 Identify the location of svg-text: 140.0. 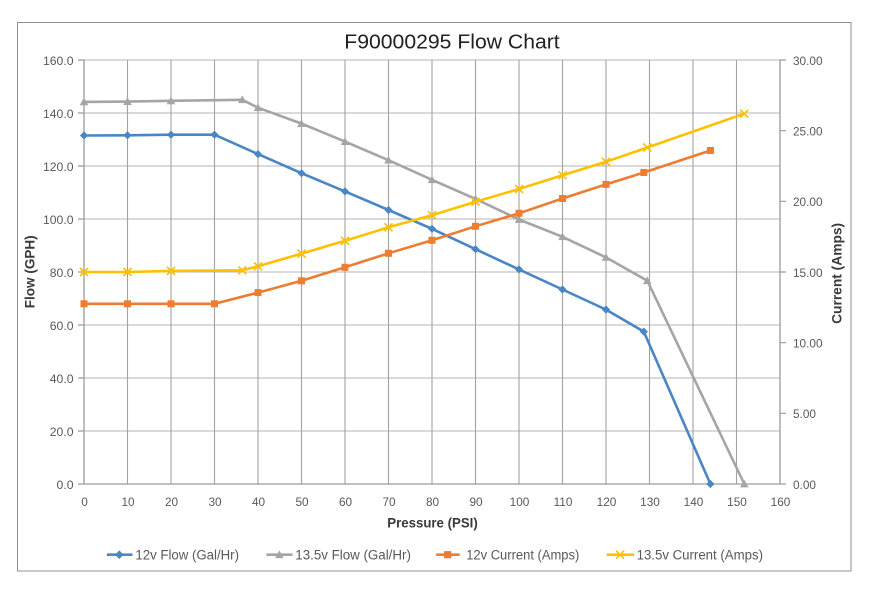
(58, 114).